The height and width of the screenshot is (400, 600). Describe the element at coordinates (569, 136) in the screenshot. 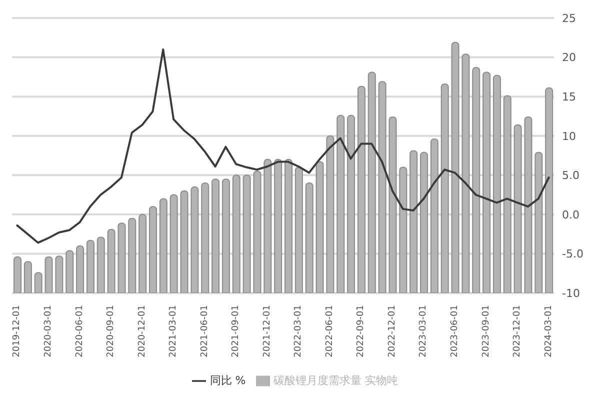

I see `y-tick-label: 10` at that location.